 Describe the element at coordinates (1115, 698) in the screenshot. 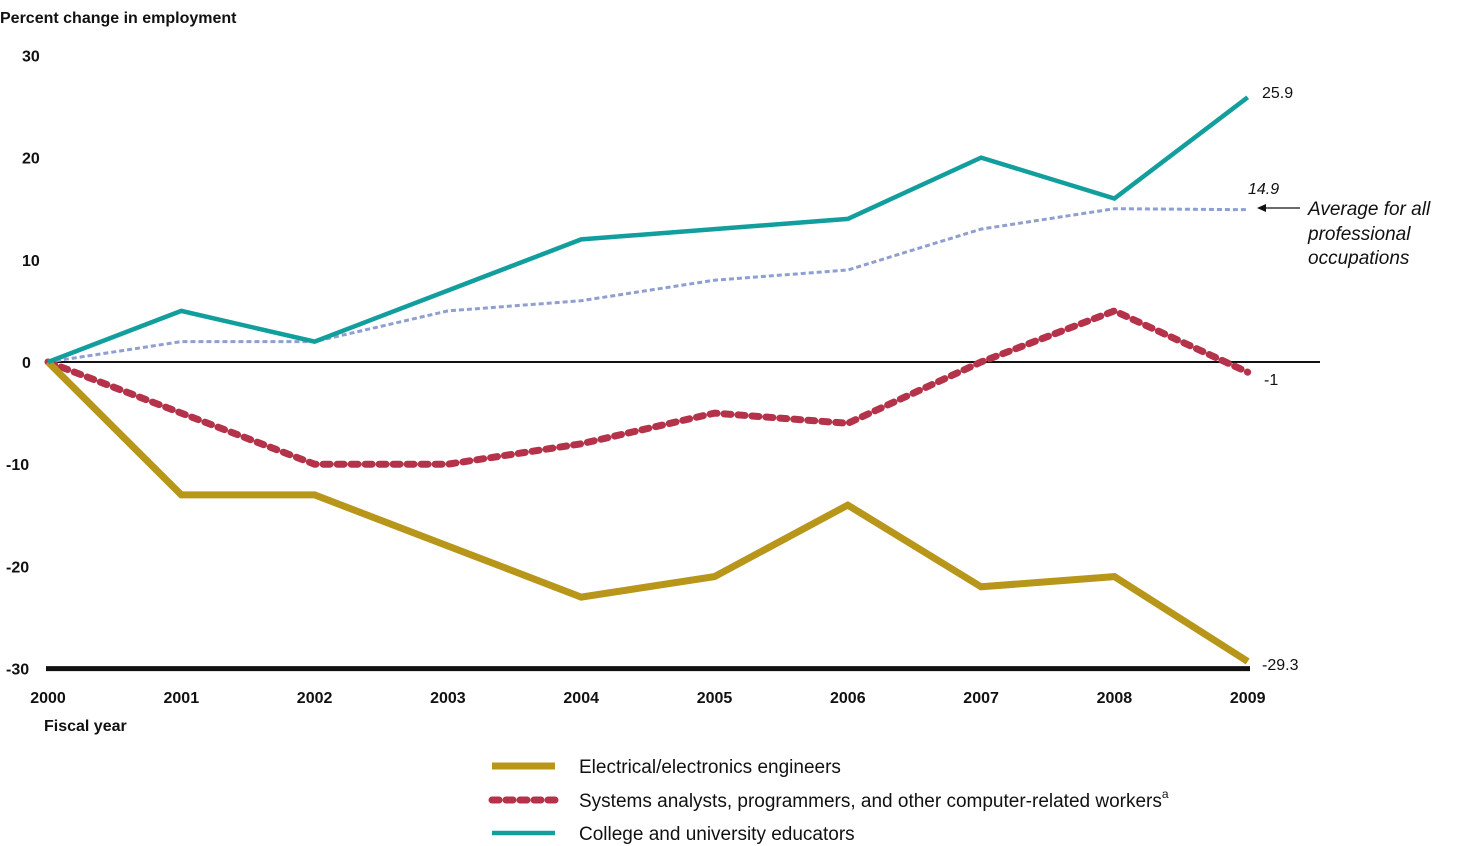

I see `x-tick-label: 2008` at that location.